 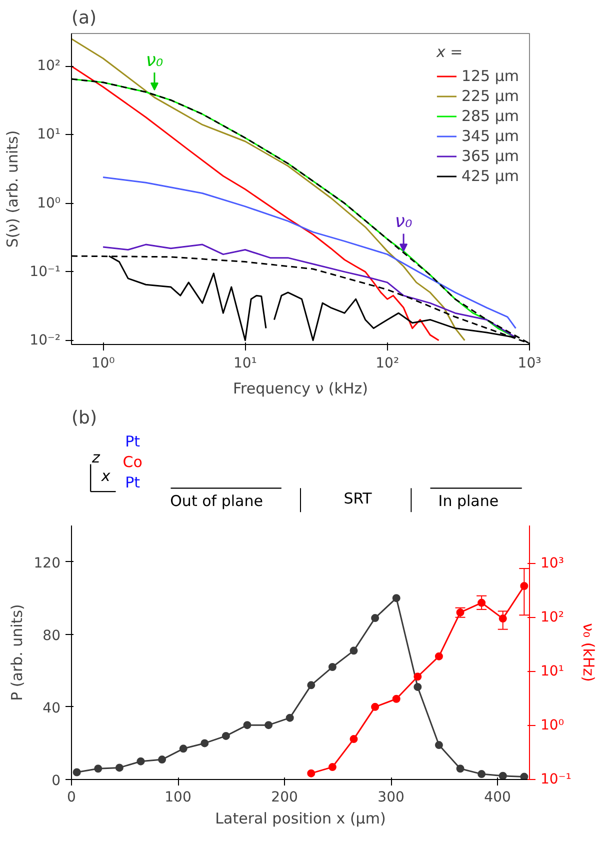 What do you see at coordinates (556, 780) in the screenshot?
I see `y2-tick-label: 10⁻¹` at bounding box center [556, 780].